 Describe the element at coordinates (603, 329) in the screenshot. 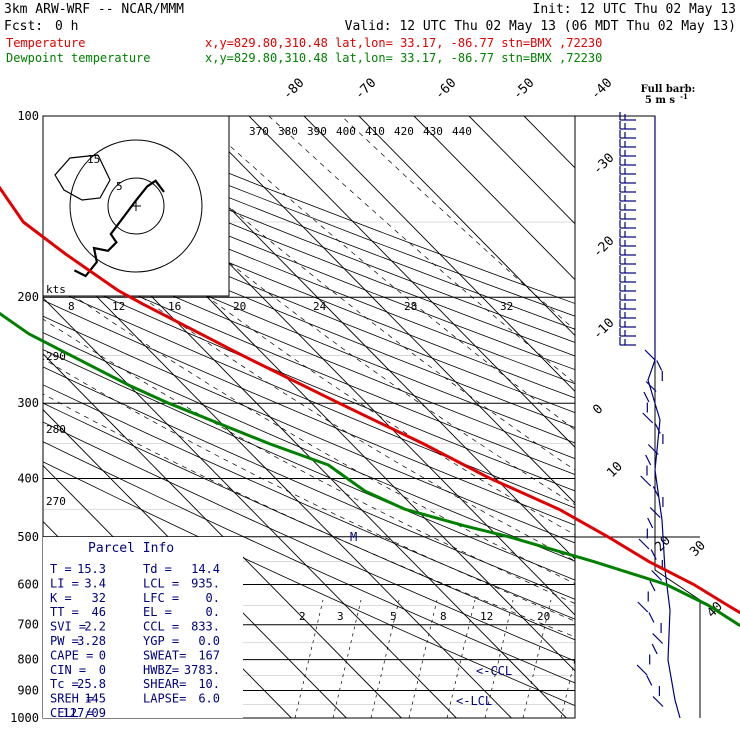

I see `isotherm-label: -10` at that location.